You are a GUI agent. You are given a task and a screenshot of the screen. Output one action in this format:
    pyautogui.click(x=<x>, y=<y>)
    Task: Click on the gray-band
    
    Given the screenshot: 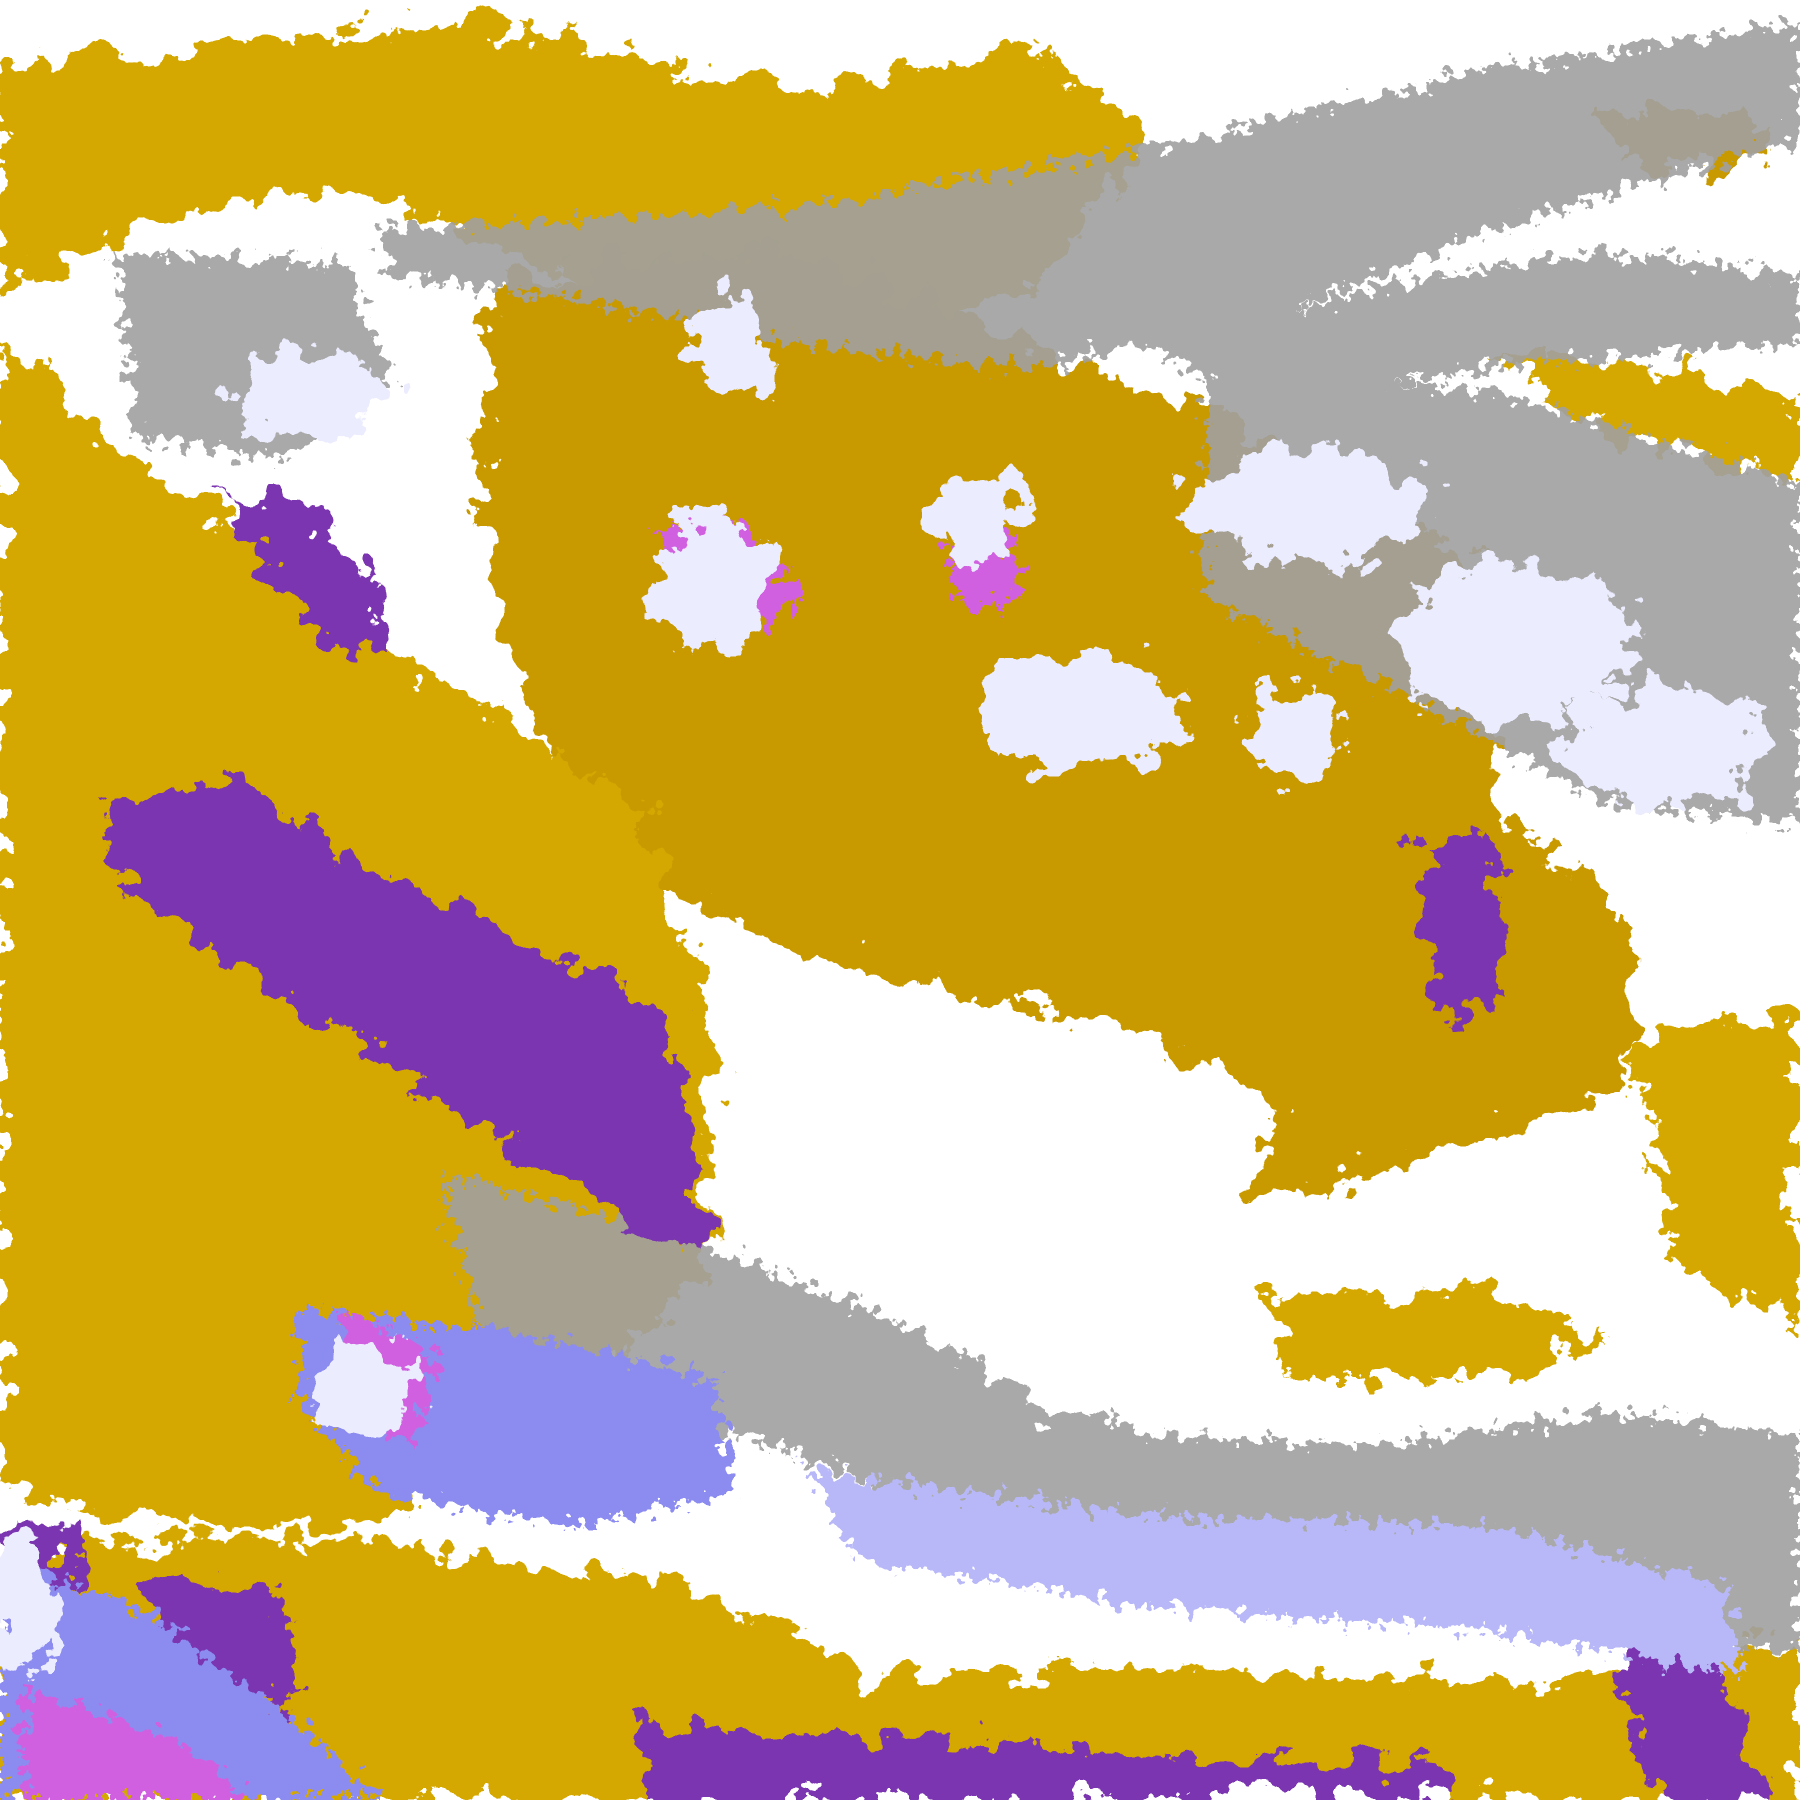 What is the action you would take?
    pyautogui.click(x=1473, y=333)
    